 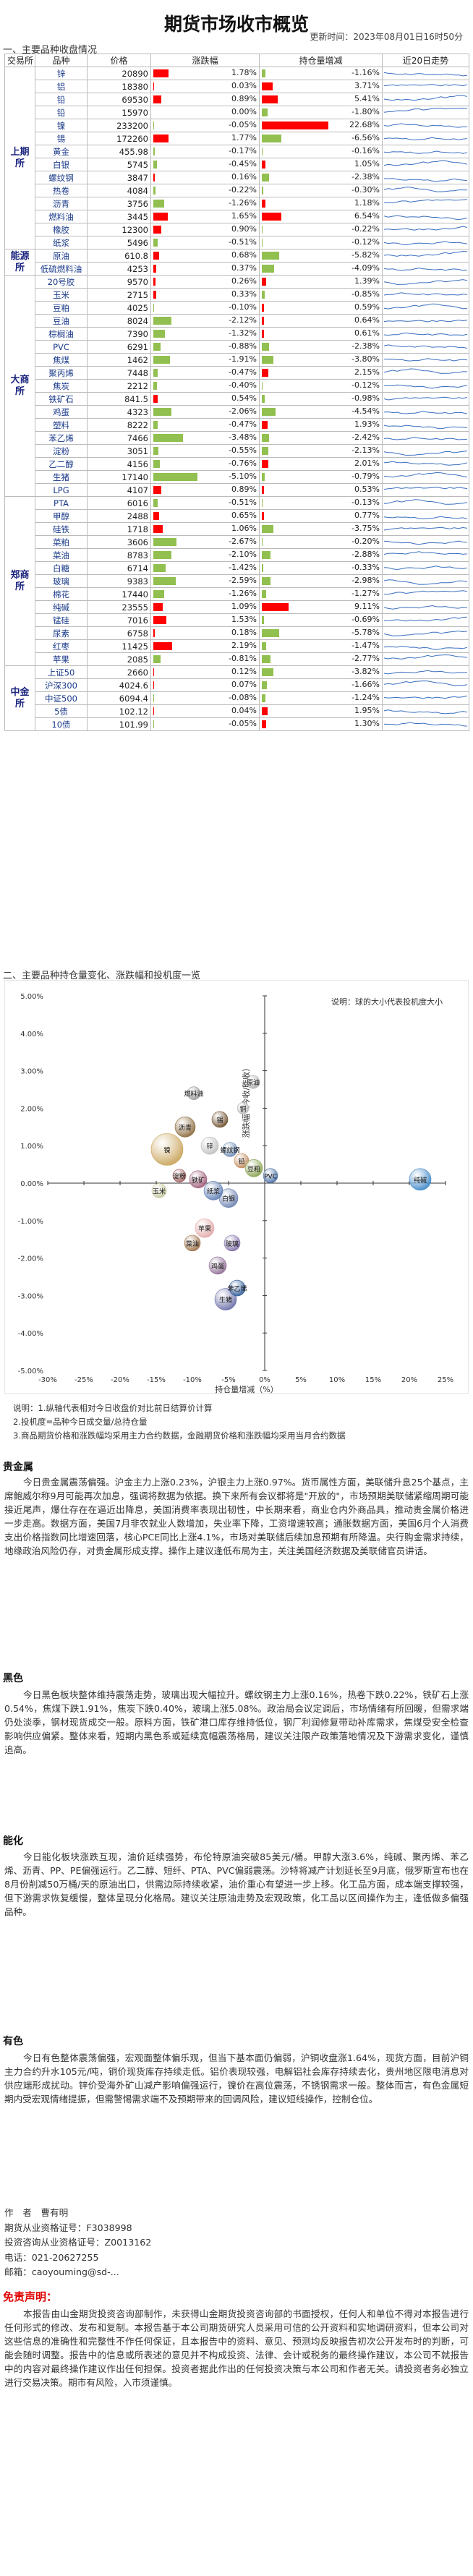 I want to click on change-value: -0.10%, so click(x=243, y=307).